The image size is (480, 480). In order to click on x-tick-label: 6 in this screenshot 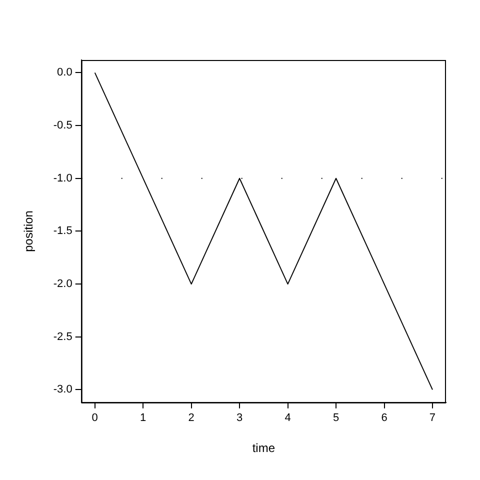, I will do `click(384, 418)`.